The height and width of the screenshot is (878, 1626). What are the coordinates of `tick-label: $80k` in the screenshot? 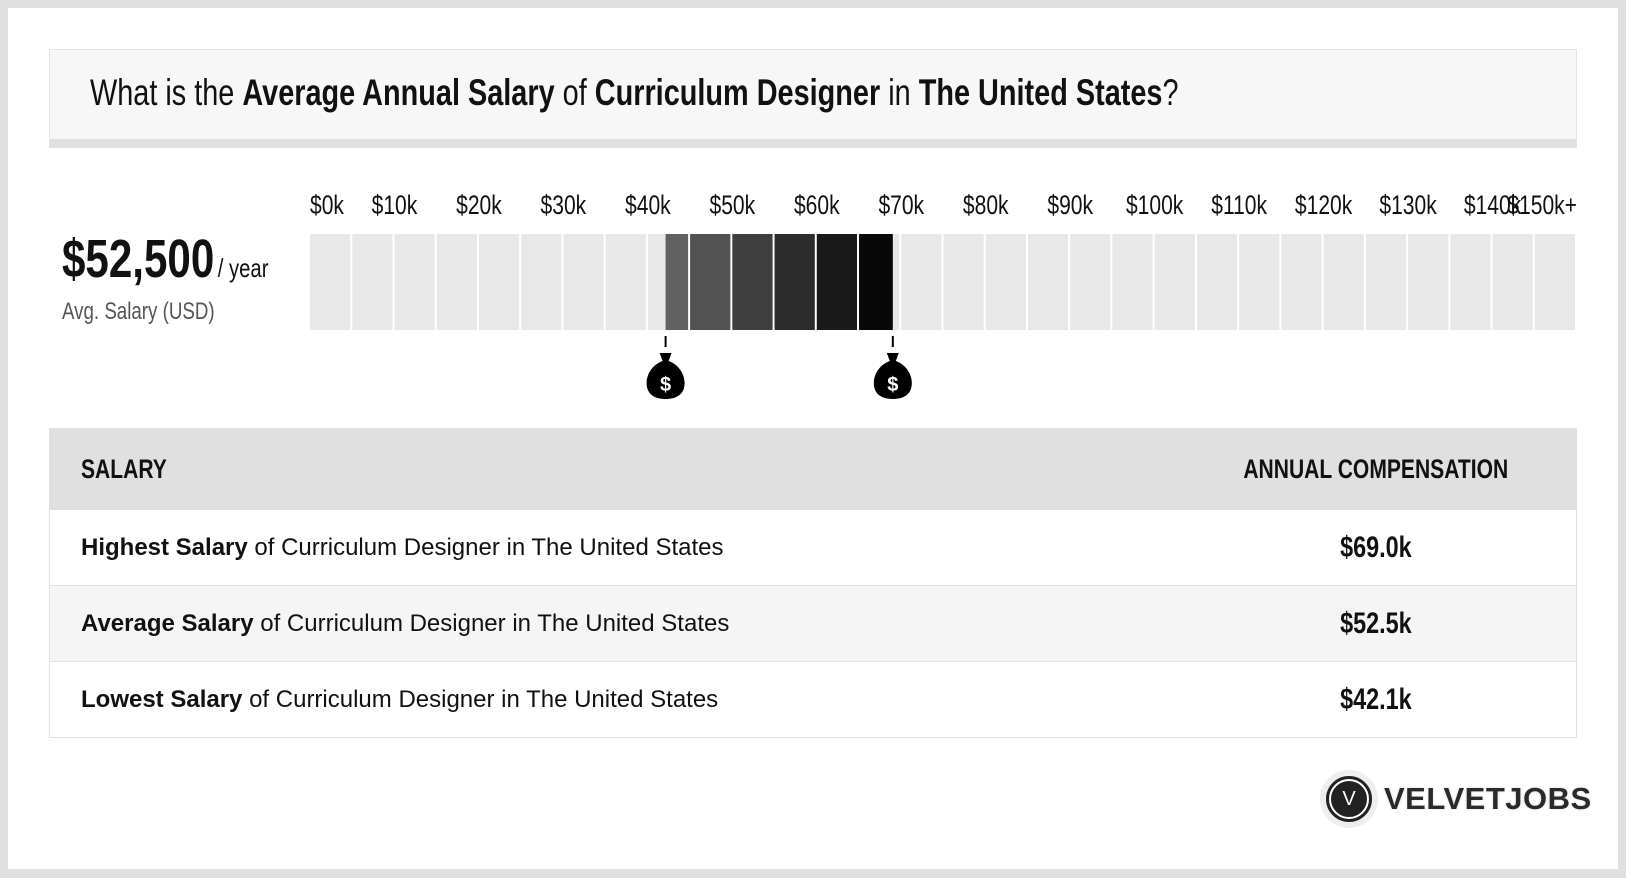 It's located at (986, 206).